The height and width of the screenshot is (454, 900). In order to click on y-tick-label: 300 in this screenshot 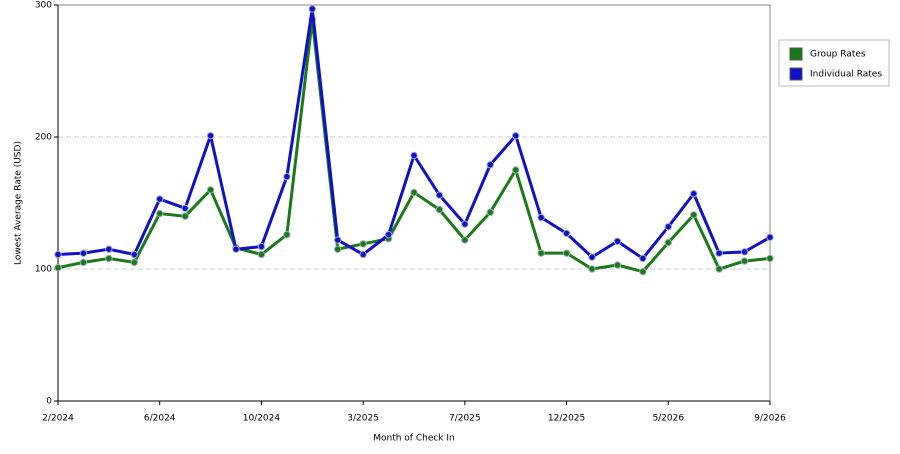, I will do `click(43, 6)`.